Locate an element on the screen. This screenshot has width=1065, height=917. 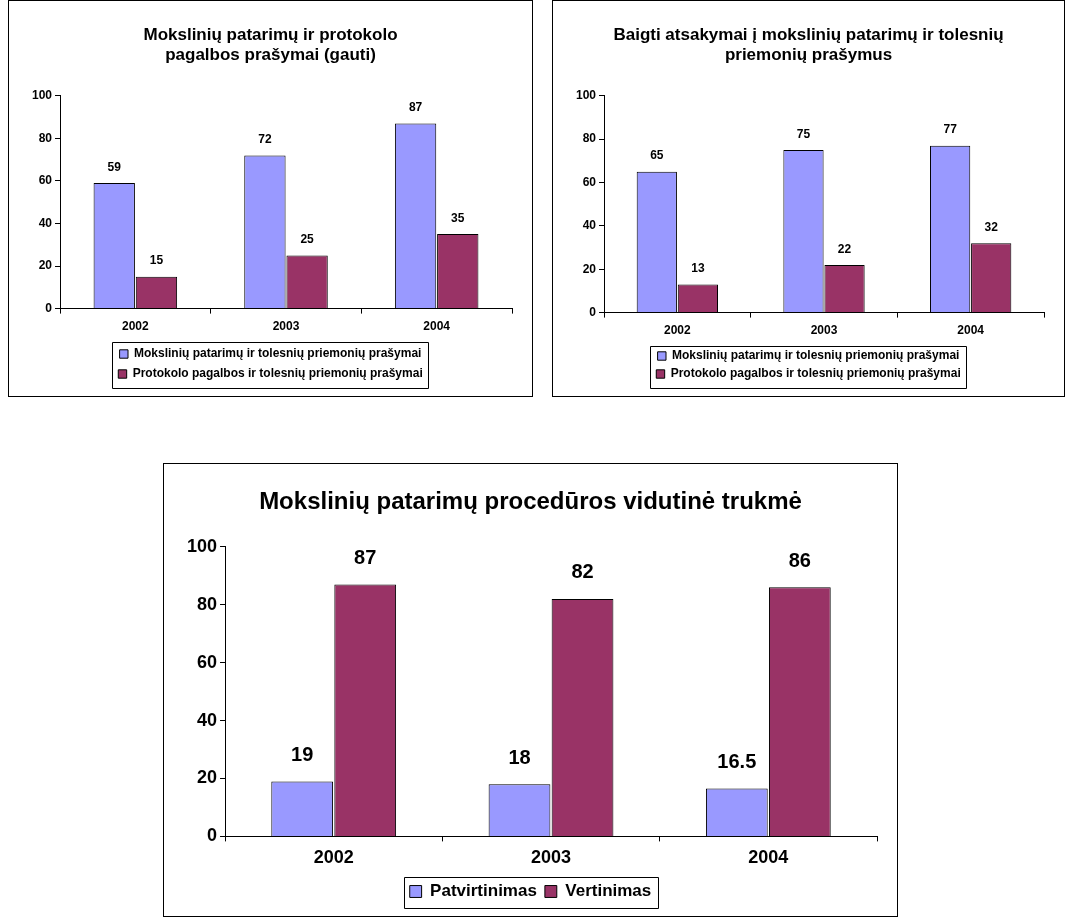
data-label: 35 is located at coordinates (458, 217).